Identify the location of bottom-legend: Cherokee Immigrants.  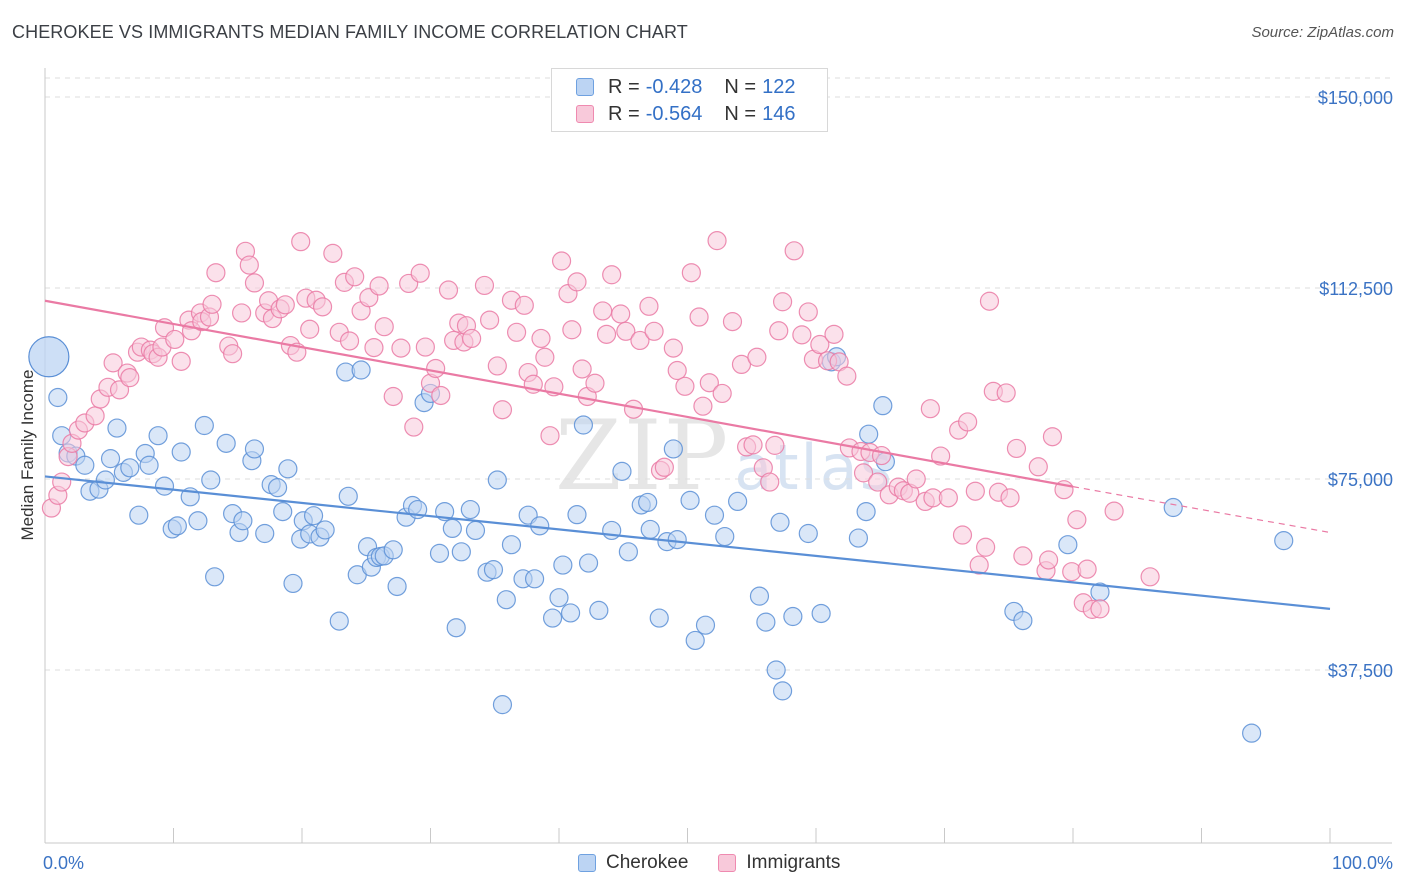
(724, 863).